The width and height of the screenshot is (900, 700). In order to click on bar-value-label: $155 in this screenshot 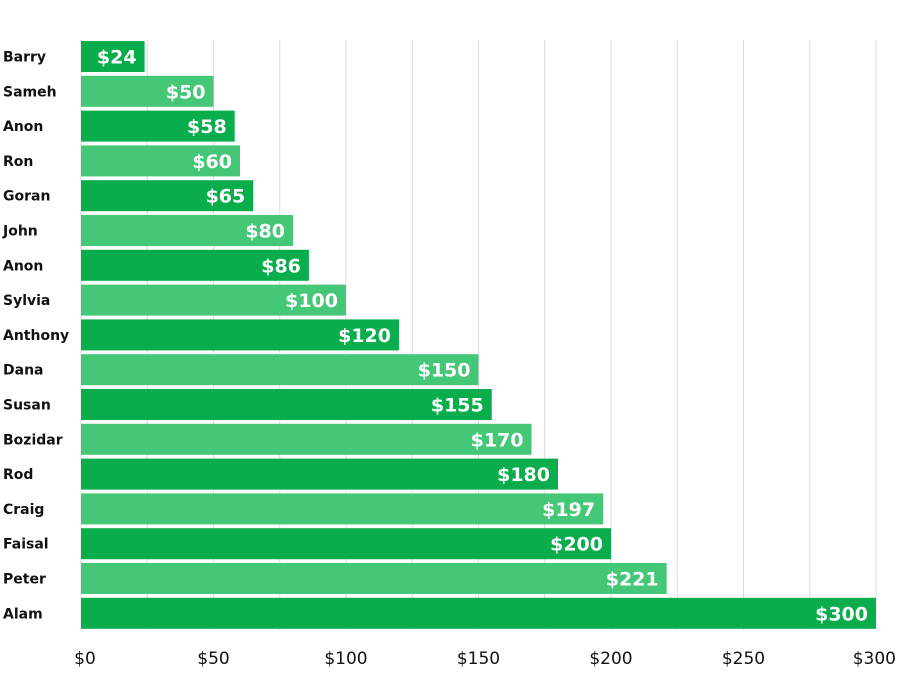, I will do `click(457, 406)`.